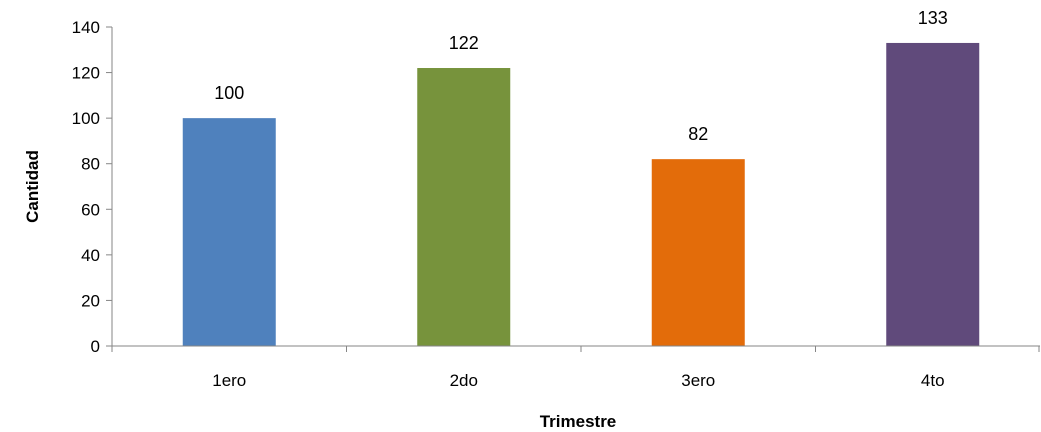 This screenshot has width=1041, height=432. I want to click on x-axis-ticks: 1ero 2do 3ero 4to, so click(575, 368).